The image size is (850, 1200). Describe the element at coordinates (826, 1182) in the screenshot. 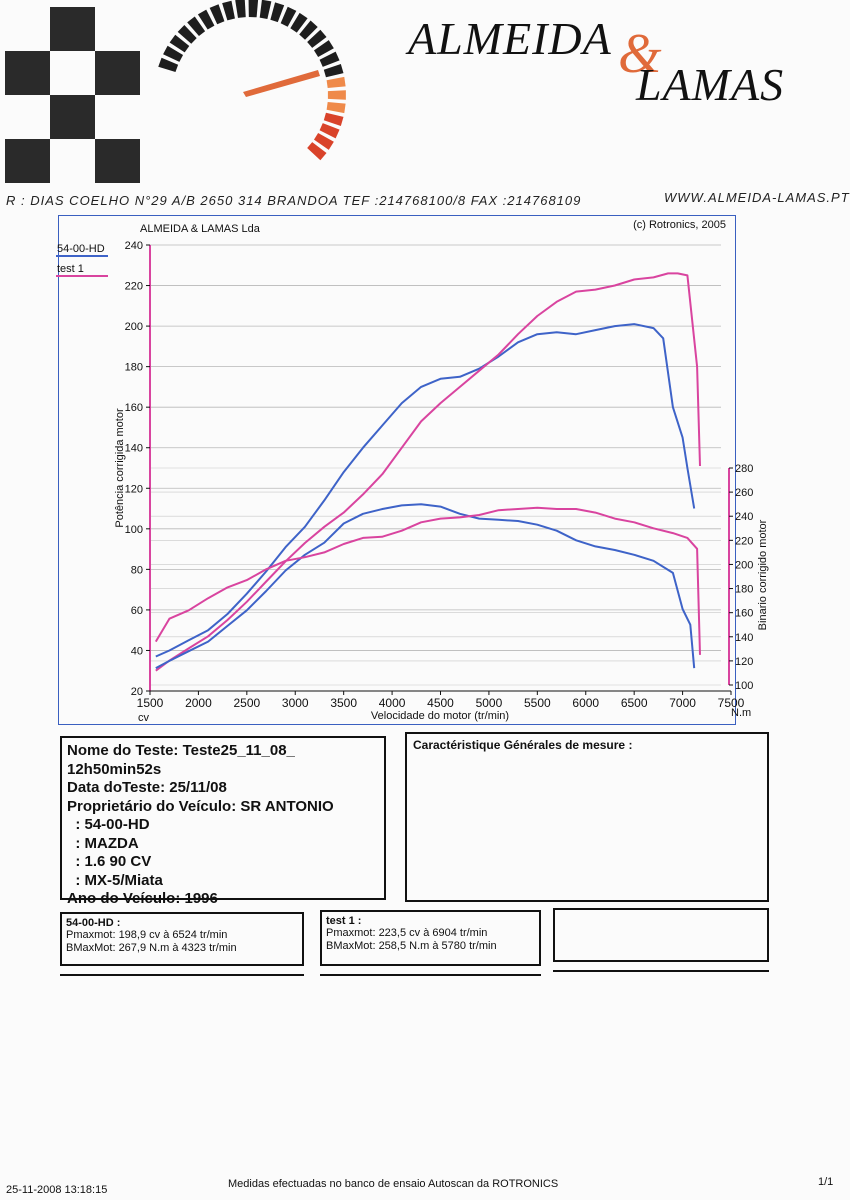

I see `page-number: 1/1` at that location.